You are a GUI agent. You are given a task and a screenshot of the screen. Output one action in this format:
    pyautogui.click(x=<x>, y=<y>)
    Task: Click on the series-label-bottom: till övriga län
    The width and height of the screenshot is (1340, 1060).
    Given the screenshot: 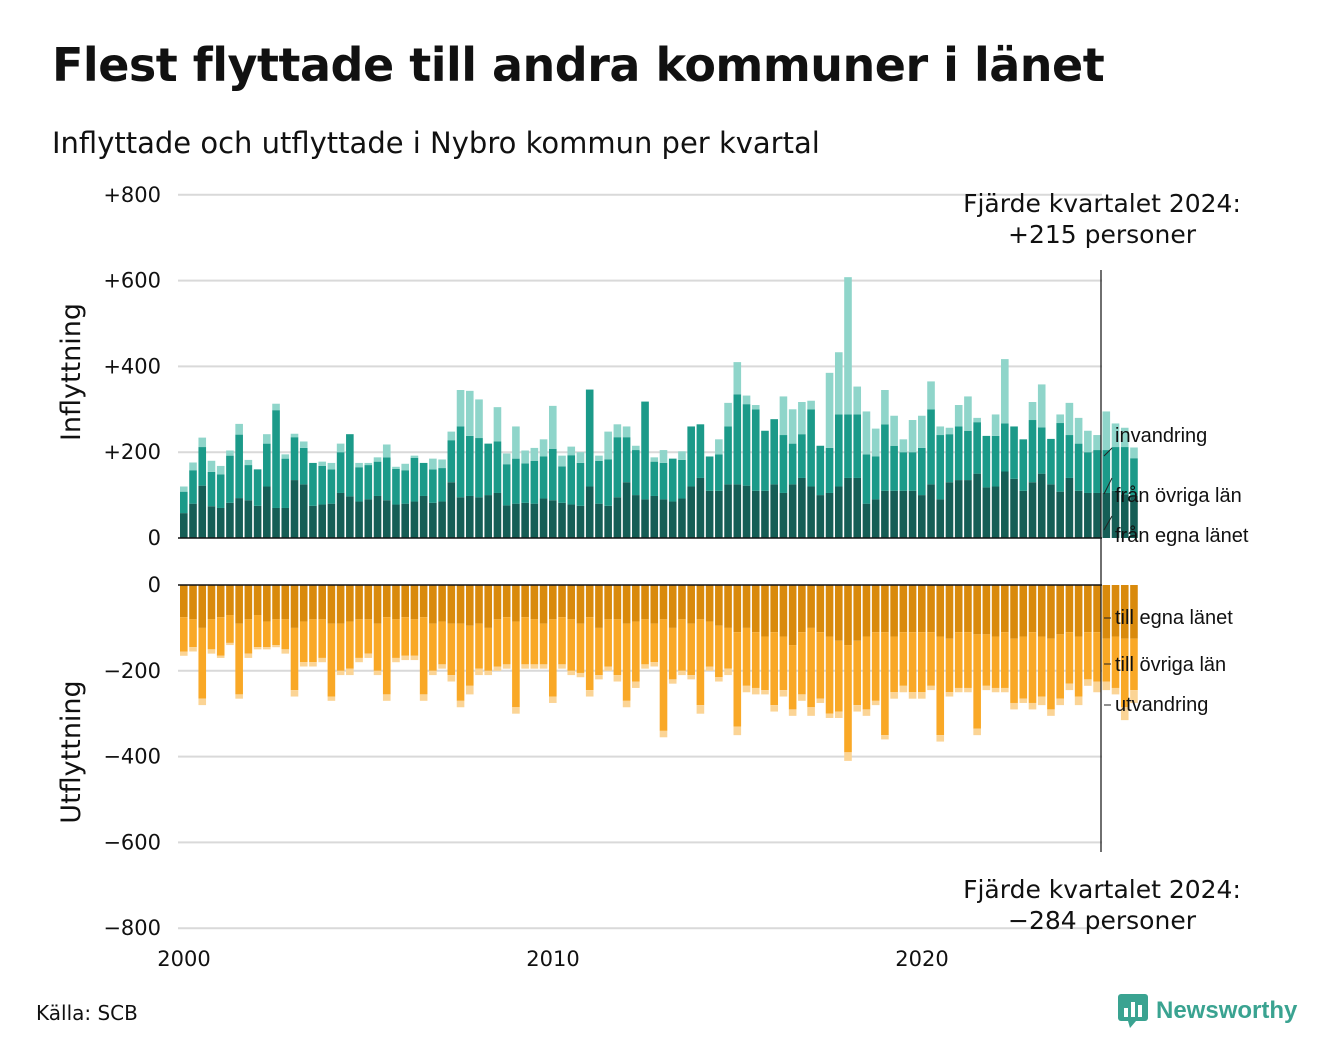 What is the action you would take?
    pyautogui.click(x=1170, y=665)
    